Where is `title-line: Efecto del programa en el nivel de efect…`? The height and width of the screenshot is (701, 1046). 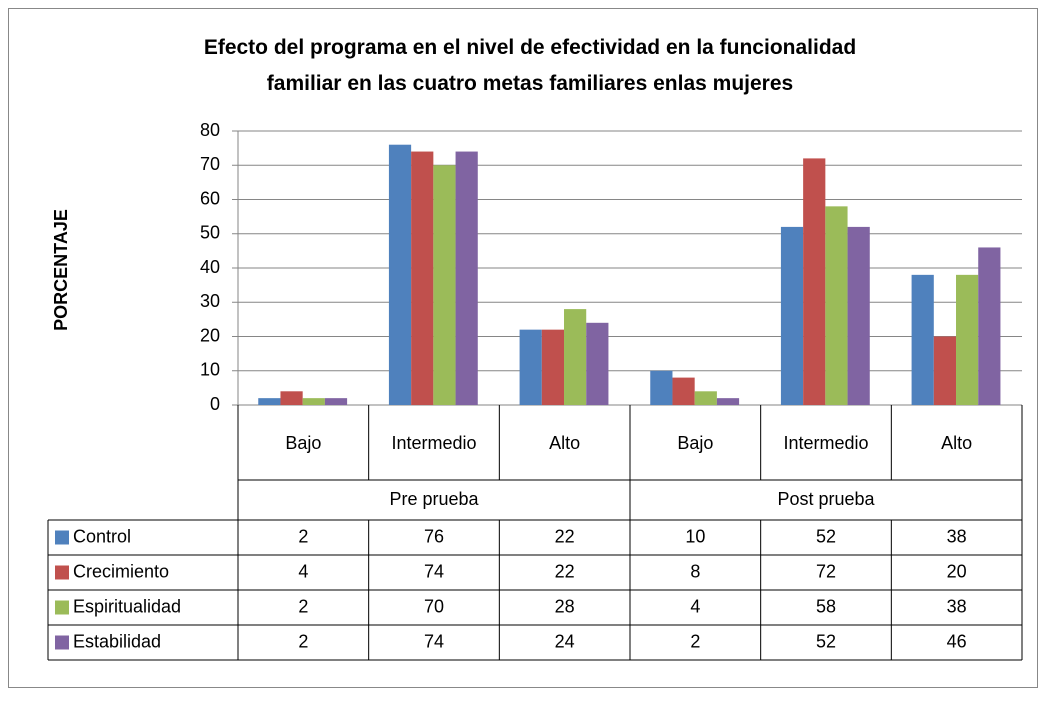 title-line: Efecto del programa en el nivel de efect… is located at coordinates (530, 47).